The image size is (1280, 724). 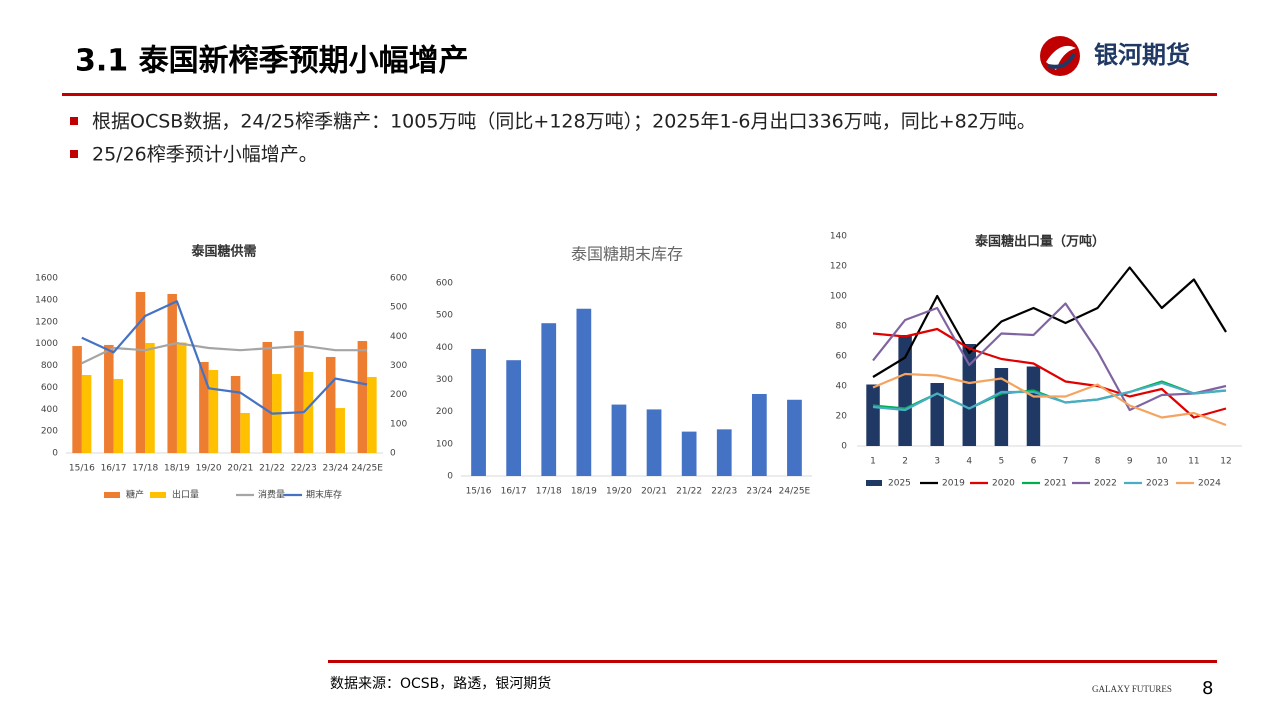 I want to click on x-tick-label: 16/17, so click(x=514, y=492).